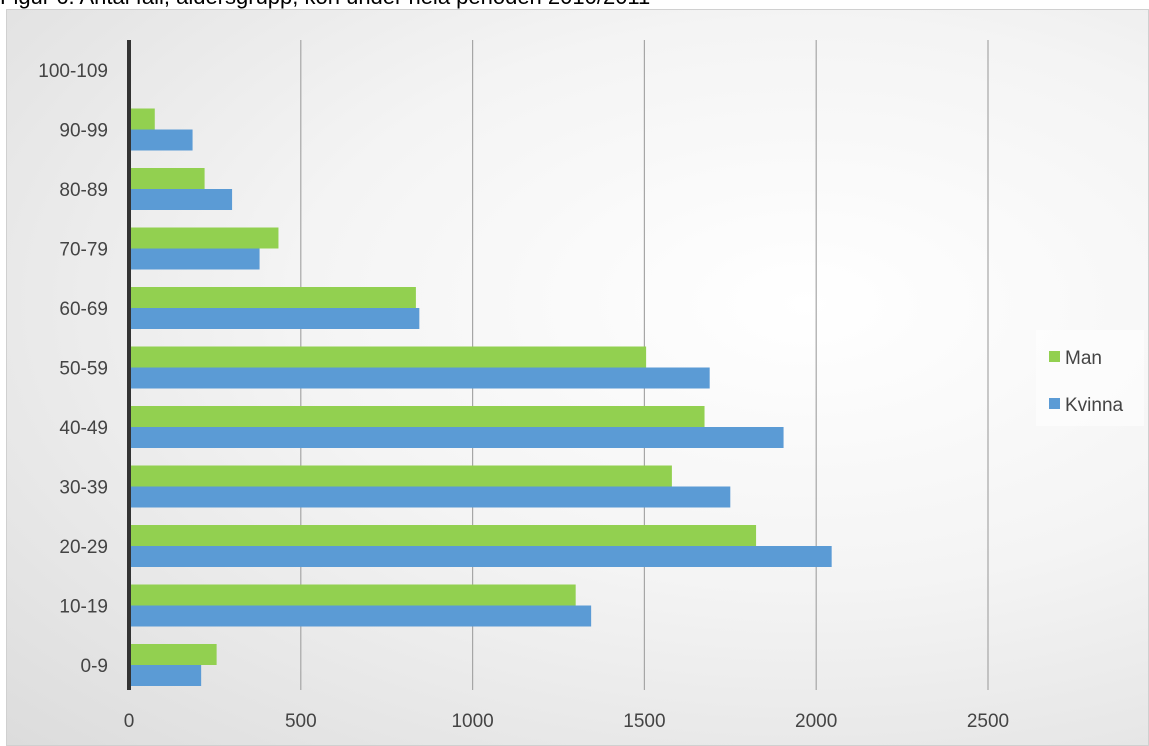 Image resolution: width=1149 pixels, height=746 pixels. I want to click on y-tick-label: 0-9, so click(94, 666).